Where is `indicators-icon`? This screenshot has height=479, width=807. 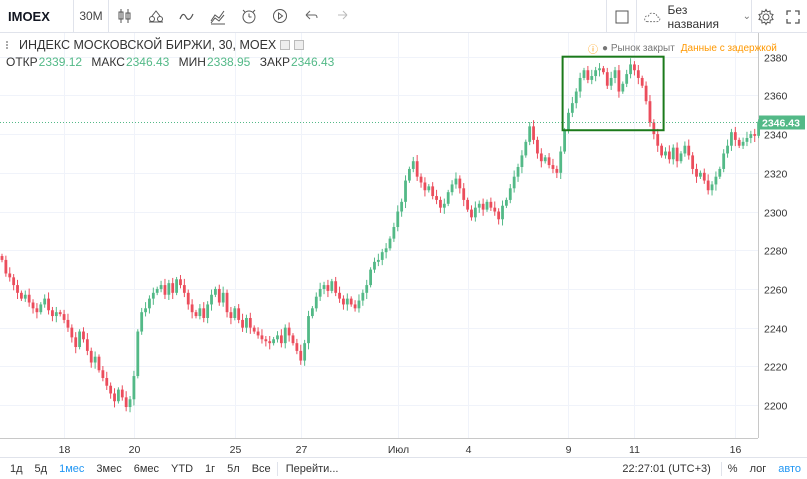
indicators-icon is located at coordinates (186, 16).